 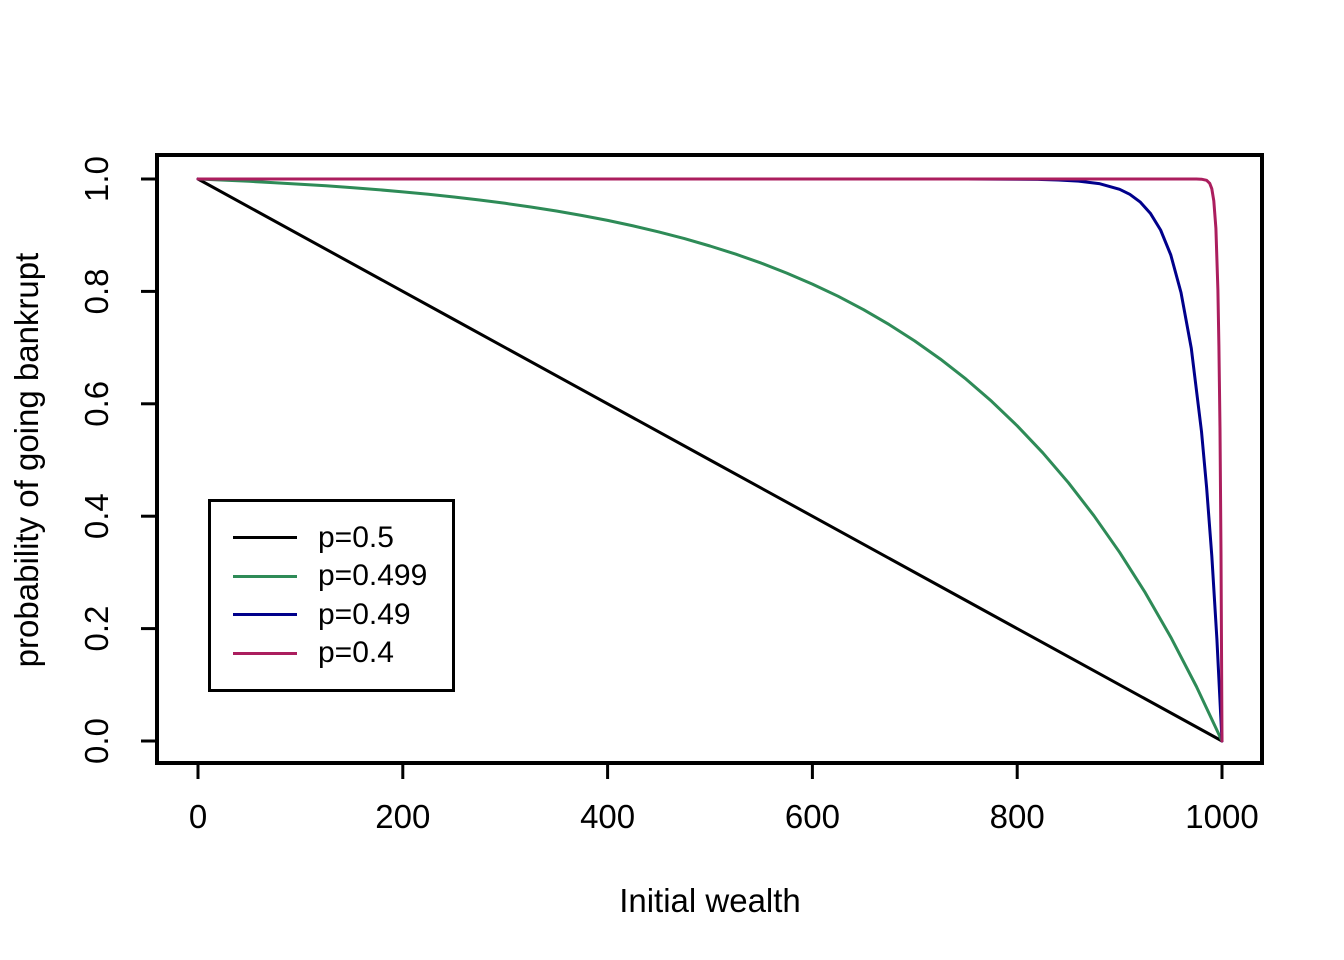 I want to click on legend-label-p04: p=0.4, so click(x=356, y=653).